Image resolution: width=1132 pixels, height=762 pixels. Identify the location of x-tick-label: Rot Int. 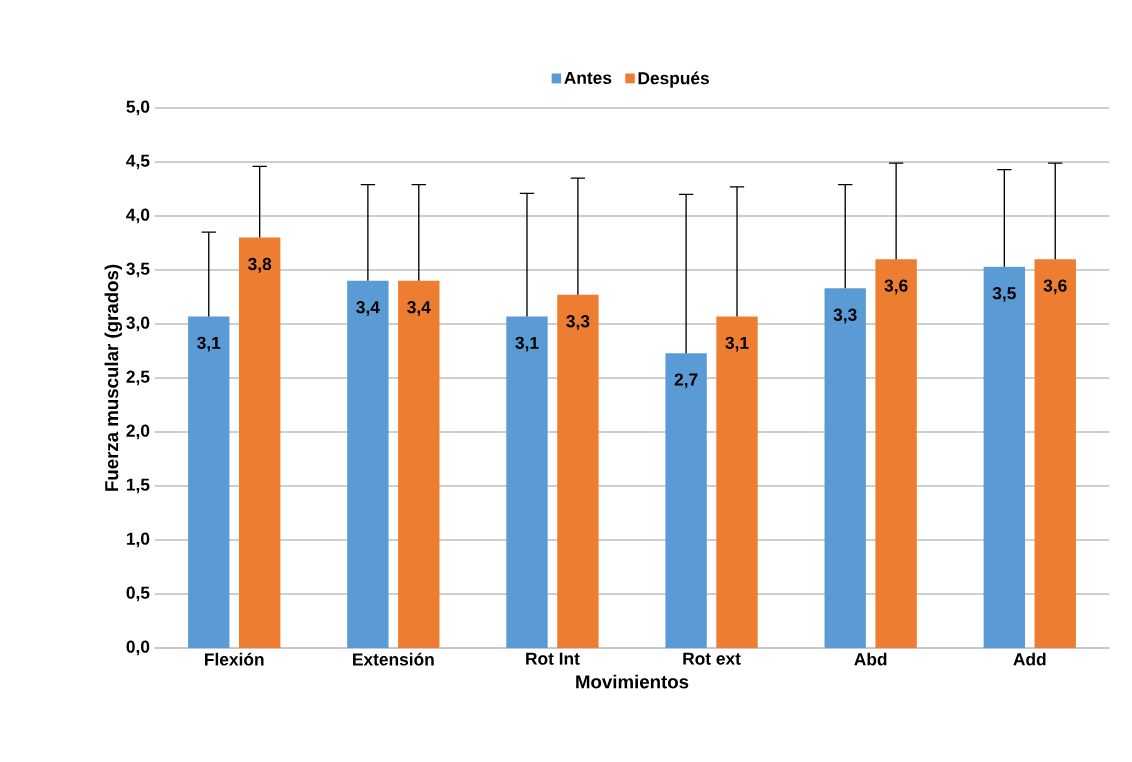
(553, 658).